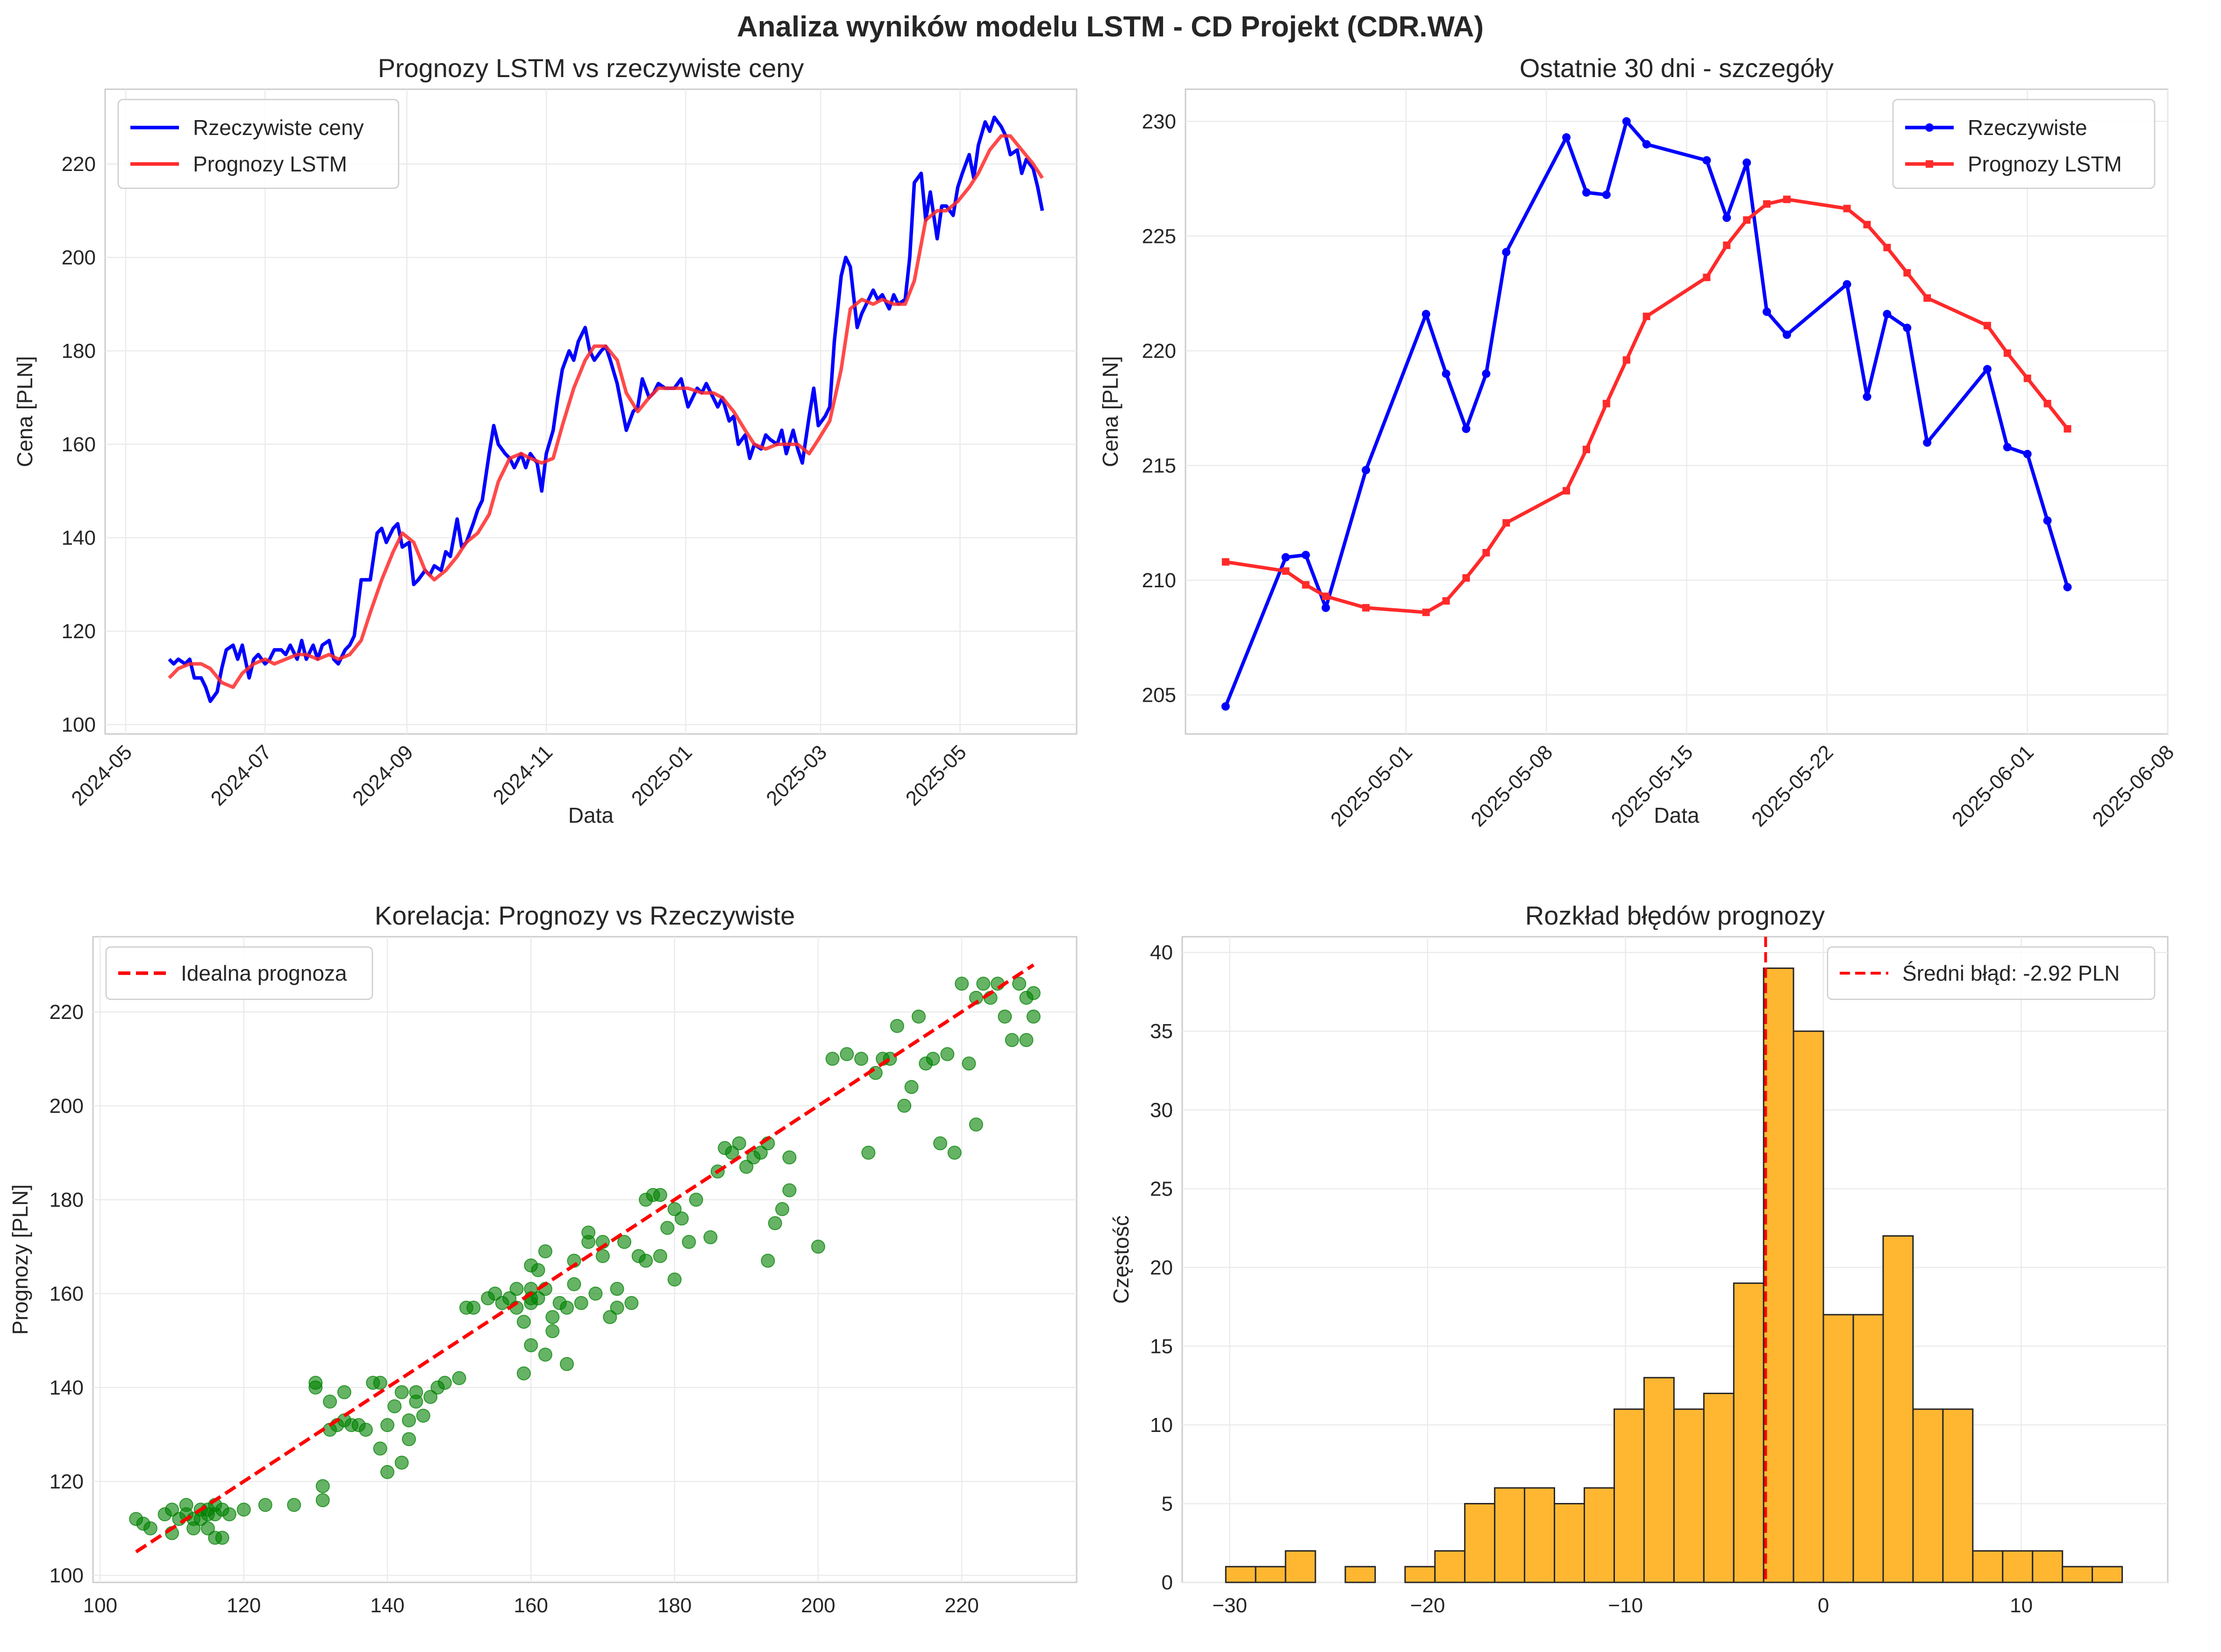 This screenshot has height=1652, width=2221. Describe the element at coordinates (1167, 1582) in the screenshot. I see `y-tick-label: 0` at that location.